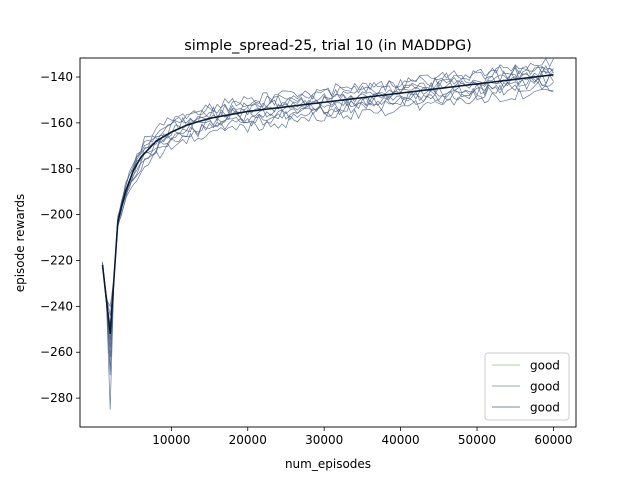 Image resolution: width=640 pixels, height=480 pixels. What do you see at coordinates (328, 46) in the screenshot?
I see `chart-title: simple_spread-25, trial 10 (in MADDPG)` at bounding box center [328, 46].